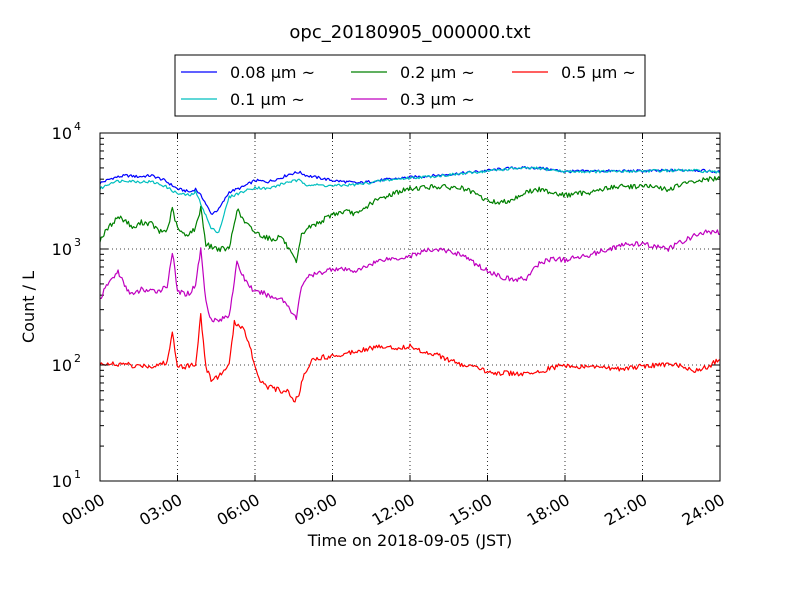 The width and height of the screenshot is (800, 600). I want to click on x-tick-label: 03:00, so click(160, 510).